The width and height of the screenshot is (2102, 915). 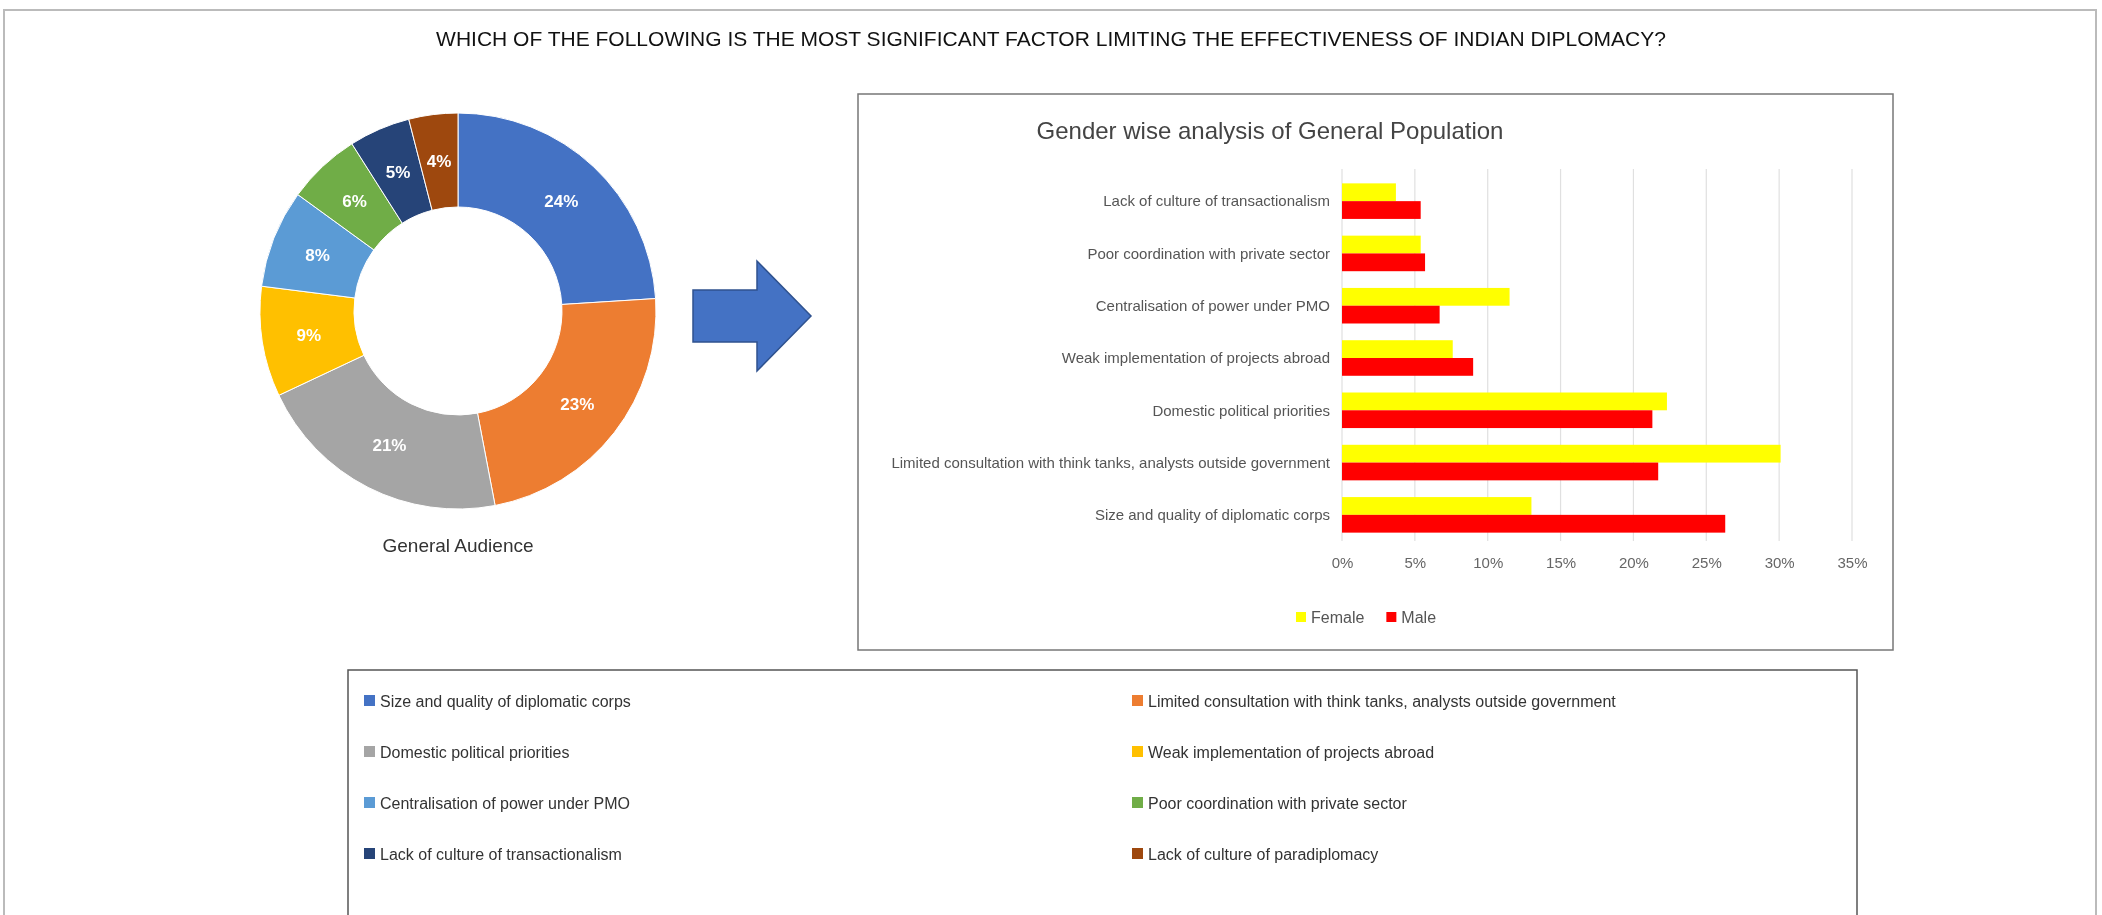 What do you see at coordinates (1561, 562) in the screenshot?
I see `x-tick-label: 15%` at bounding box center [1561, 562].